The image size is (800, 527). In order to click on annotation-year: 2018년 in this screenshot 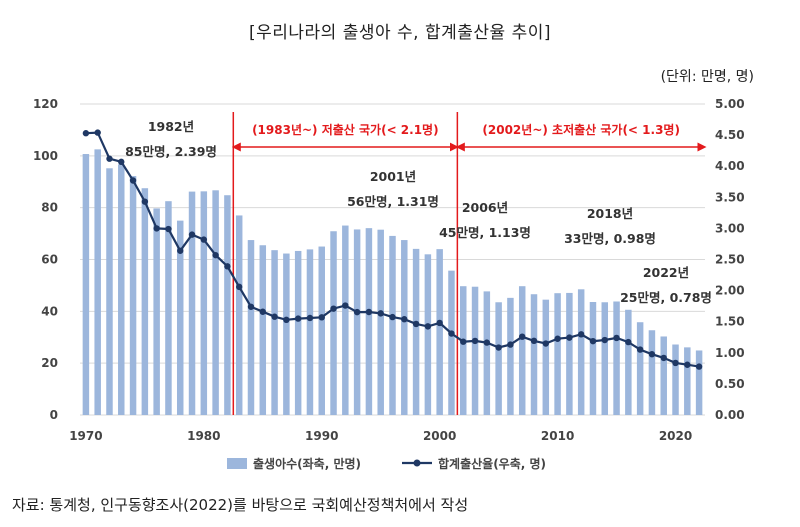, I will do `click(610, 213)`.